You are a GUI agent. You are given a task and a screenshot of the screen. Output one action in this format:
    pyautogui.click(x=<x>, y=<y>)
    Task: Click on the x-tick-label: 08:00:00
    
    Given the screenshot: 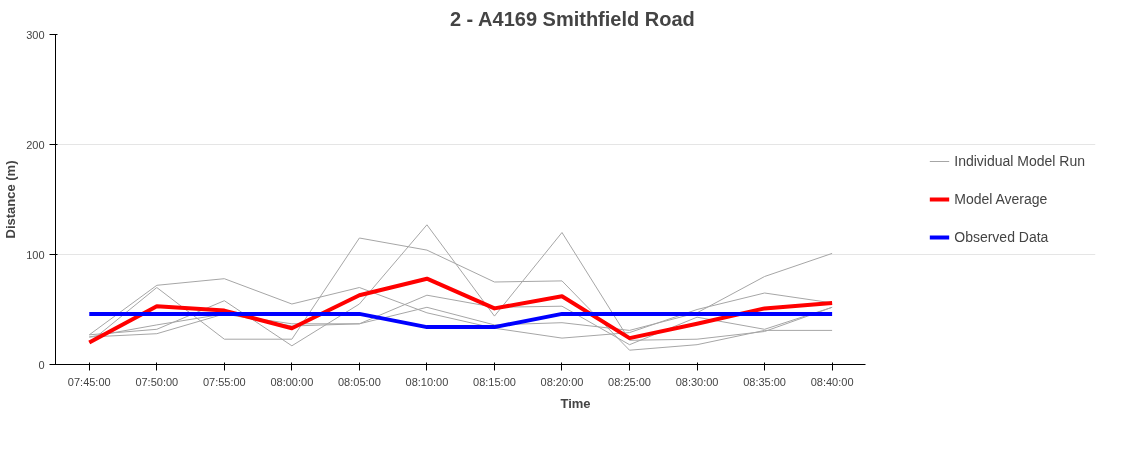 What is the action you would take?
    pyautogui.click(x=292, y=381)
    